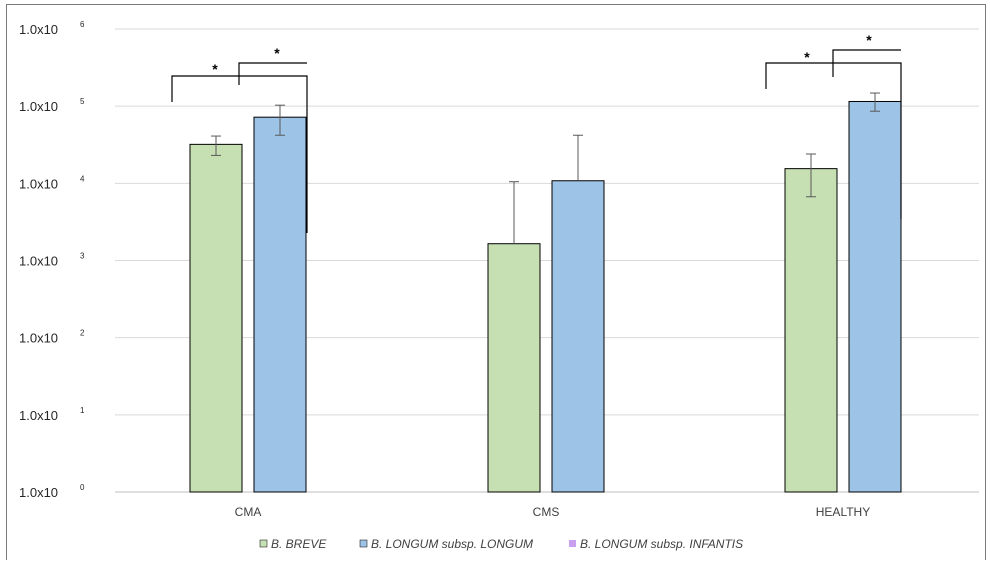  I want to click on legend-label: B. LONGUM subsp. LONGUM, so click(452, 544).